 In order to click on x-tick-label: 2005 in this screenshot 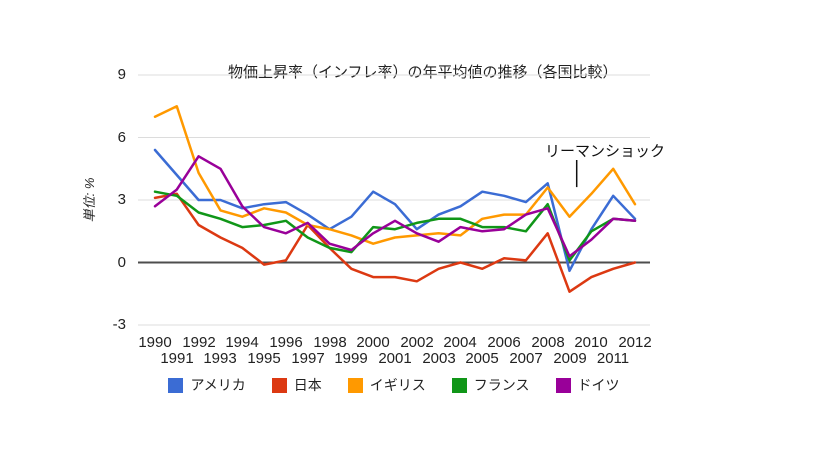, I will do `click(482, 358)`.